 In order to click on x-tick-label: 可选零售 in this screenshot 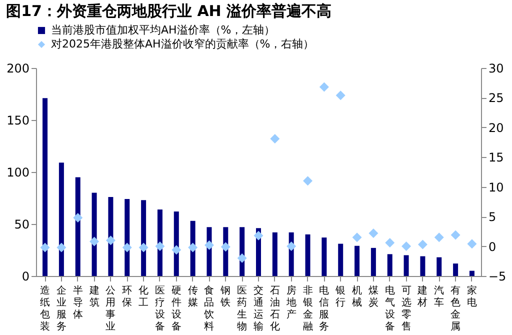, I will do `click(406, 309)`.